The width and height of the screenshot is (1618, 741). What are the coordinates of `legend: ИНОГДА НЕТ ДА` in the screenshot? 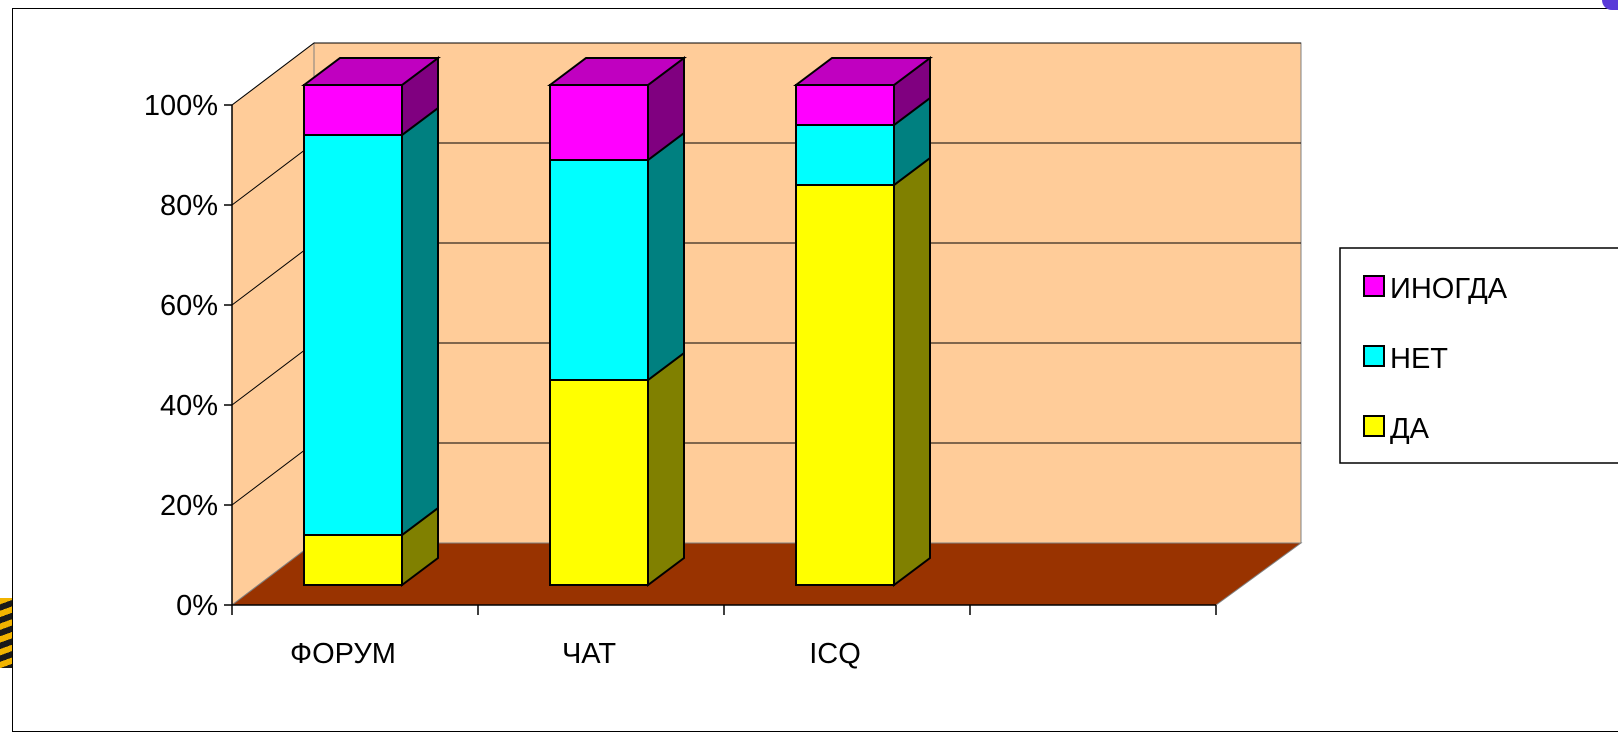 It's located at (1478, 355).